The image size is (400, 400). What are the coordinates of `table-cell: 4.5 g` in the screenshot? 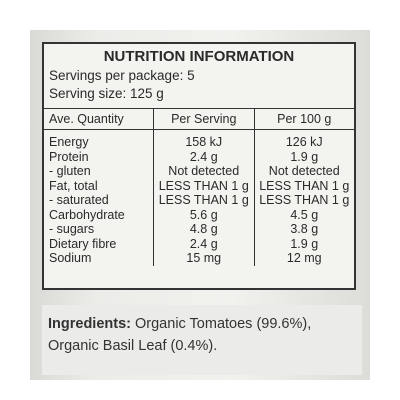 It's located at (303, 214).